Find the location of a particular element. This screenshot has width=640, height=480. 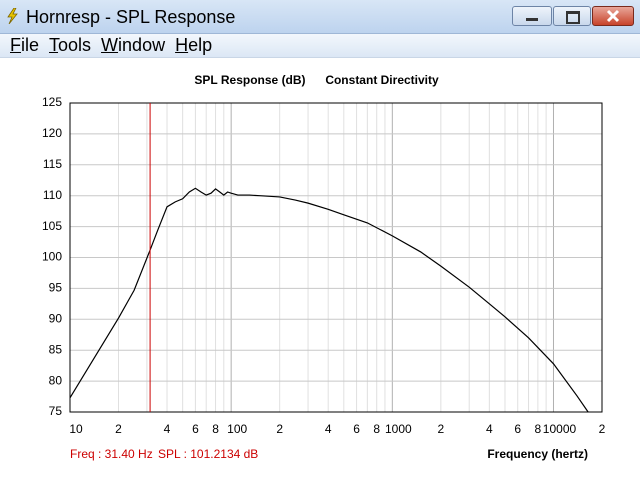

menu-item: Tools is located at coordinates (70, 45).